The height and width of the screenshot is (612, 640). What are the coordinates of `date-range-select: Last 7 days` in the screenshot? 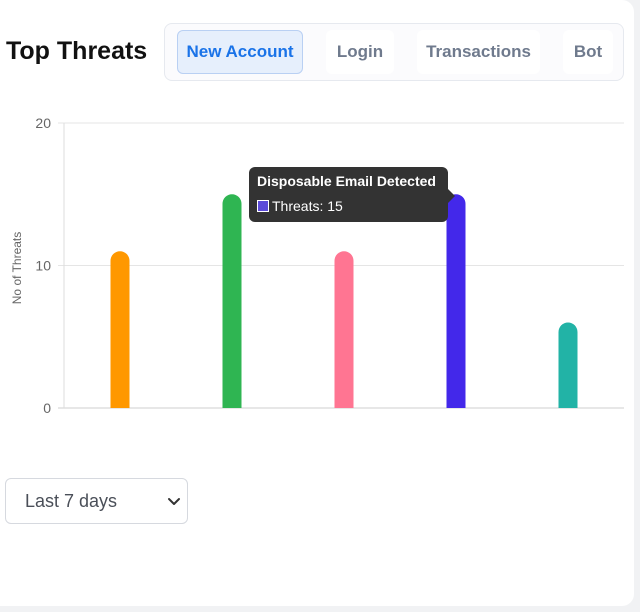 It's located at (96, 501).